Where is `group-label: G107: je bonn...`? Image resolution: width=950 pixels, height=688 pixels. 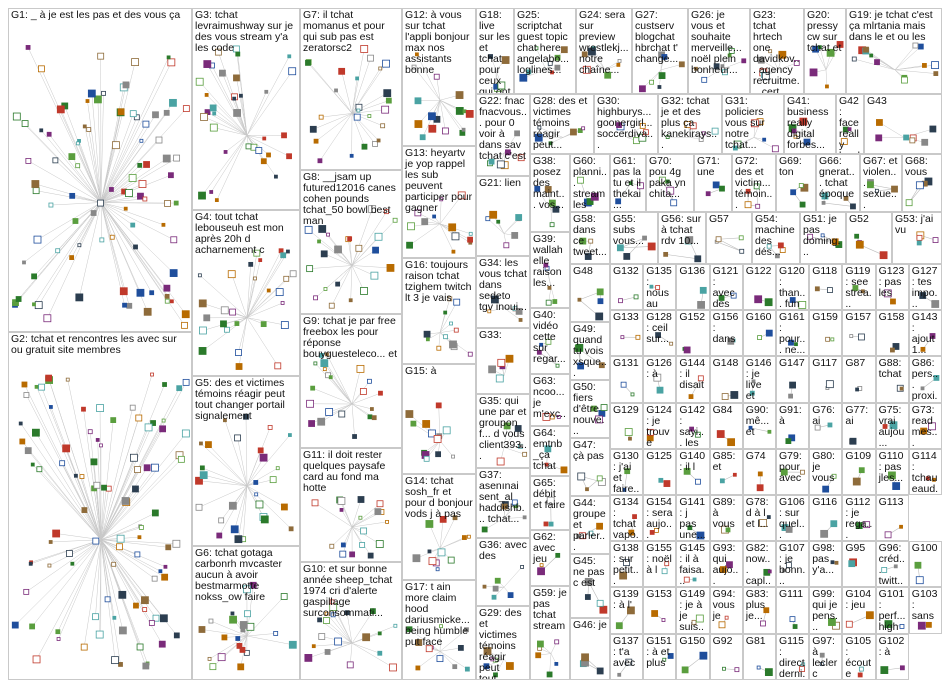 group-label: G107: je bonn... is located at coordinates (792, 565).